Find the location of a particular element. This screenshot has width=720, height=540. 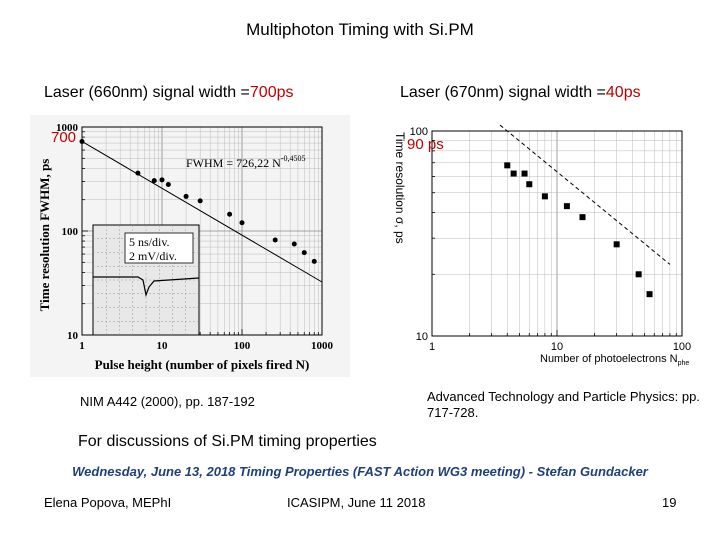

x-axis-label: Number of photoelectrons Nphe is located at coordinates (614, 360).